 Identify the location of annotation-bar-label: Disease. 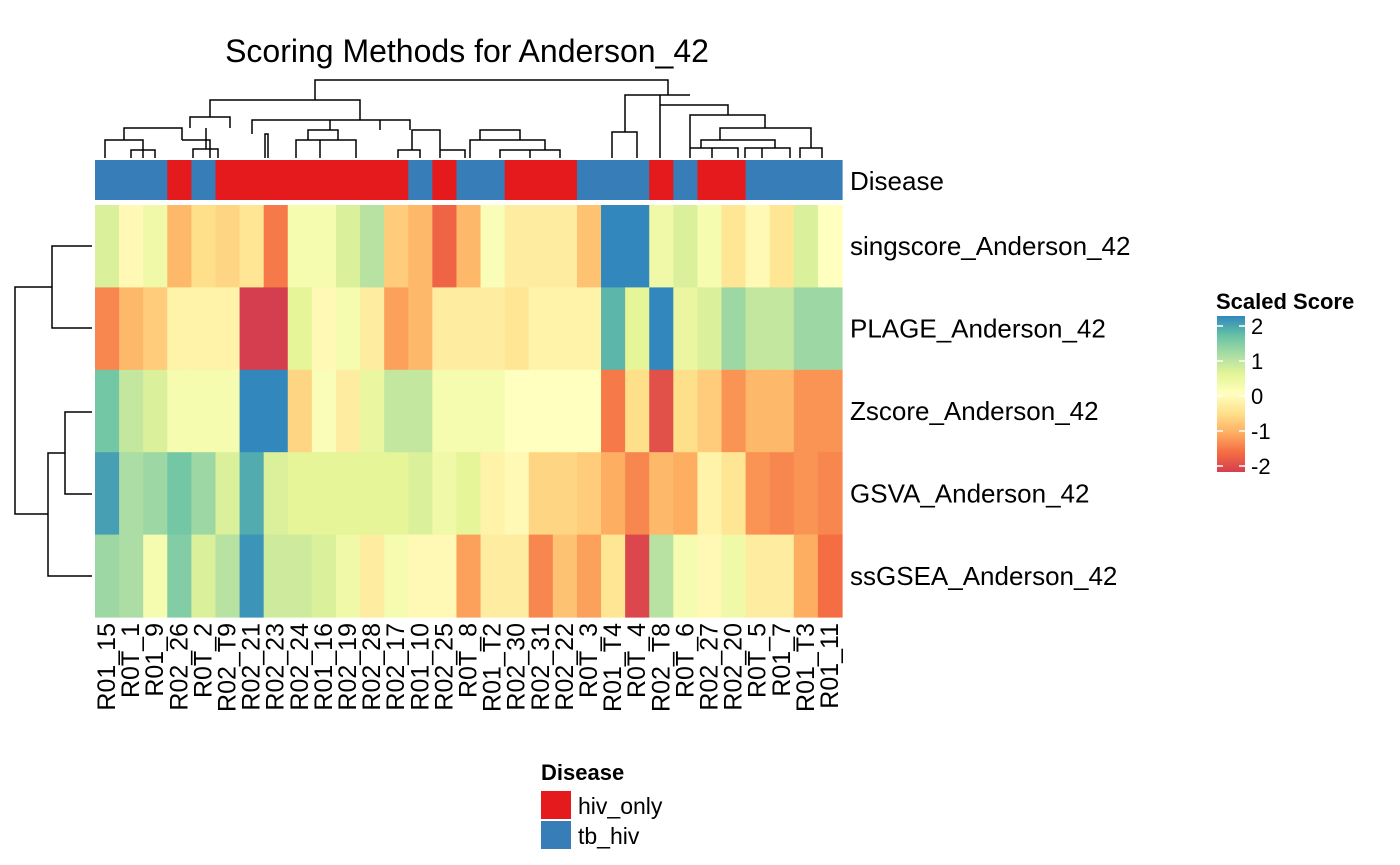
(897, 181).